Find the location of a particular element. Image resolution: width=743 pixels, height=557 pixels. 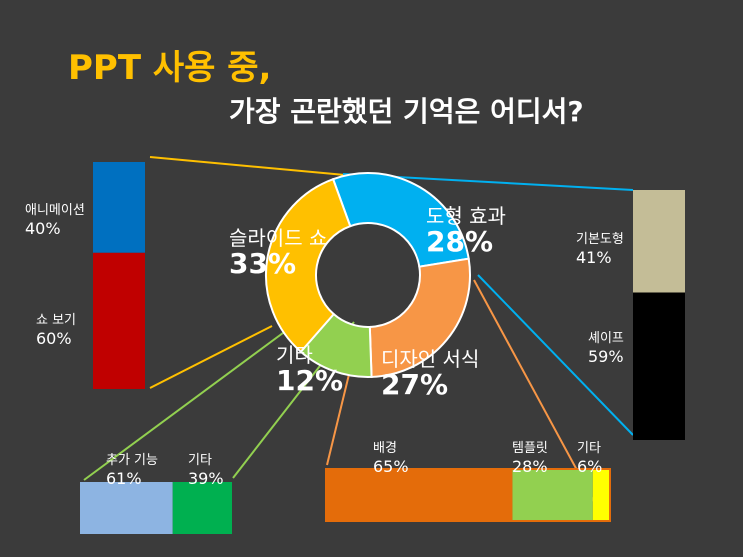

bar-label-value: 39% is located at coordinates (206, 478).